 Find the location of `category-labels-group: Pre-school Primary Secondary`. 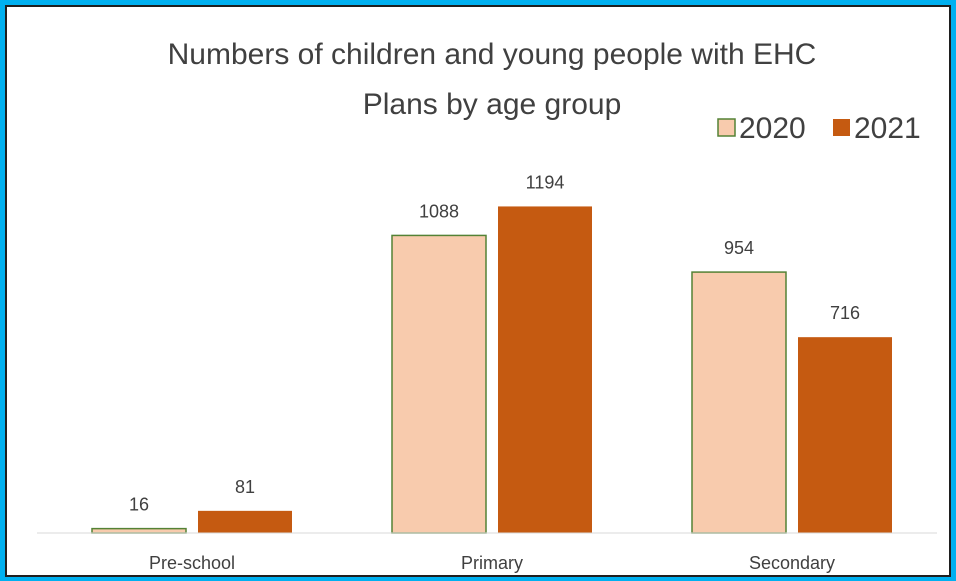

category-labels-group: Pre-school Primary Secondary is located at coordinates (492, 563).